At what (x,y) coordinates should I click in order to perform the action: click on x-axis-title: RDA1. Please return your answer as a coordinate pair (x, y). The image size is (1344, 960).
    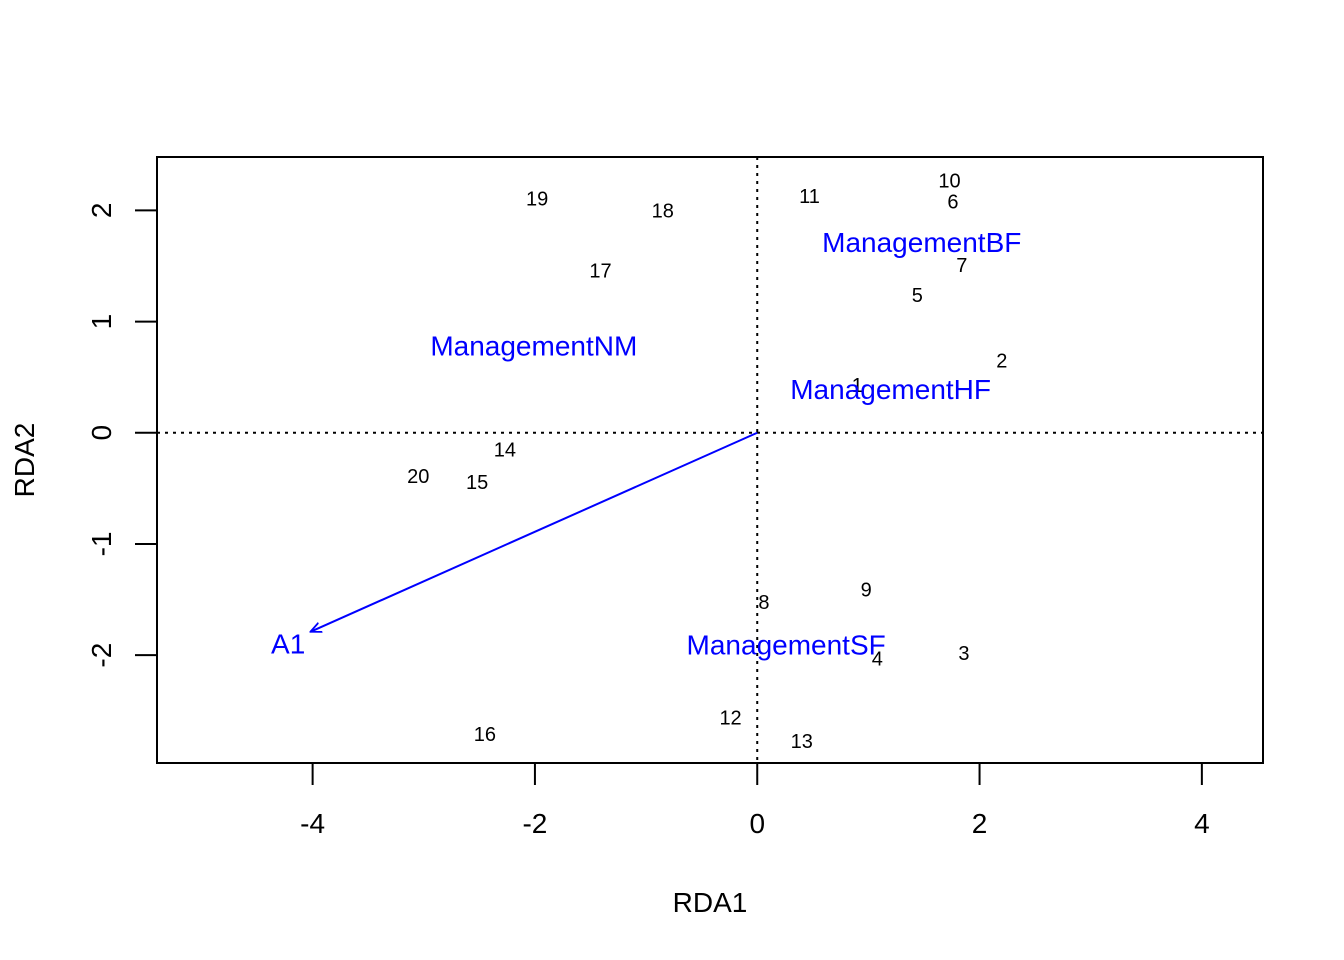
    Looking at the image, I should click on (710, 902).